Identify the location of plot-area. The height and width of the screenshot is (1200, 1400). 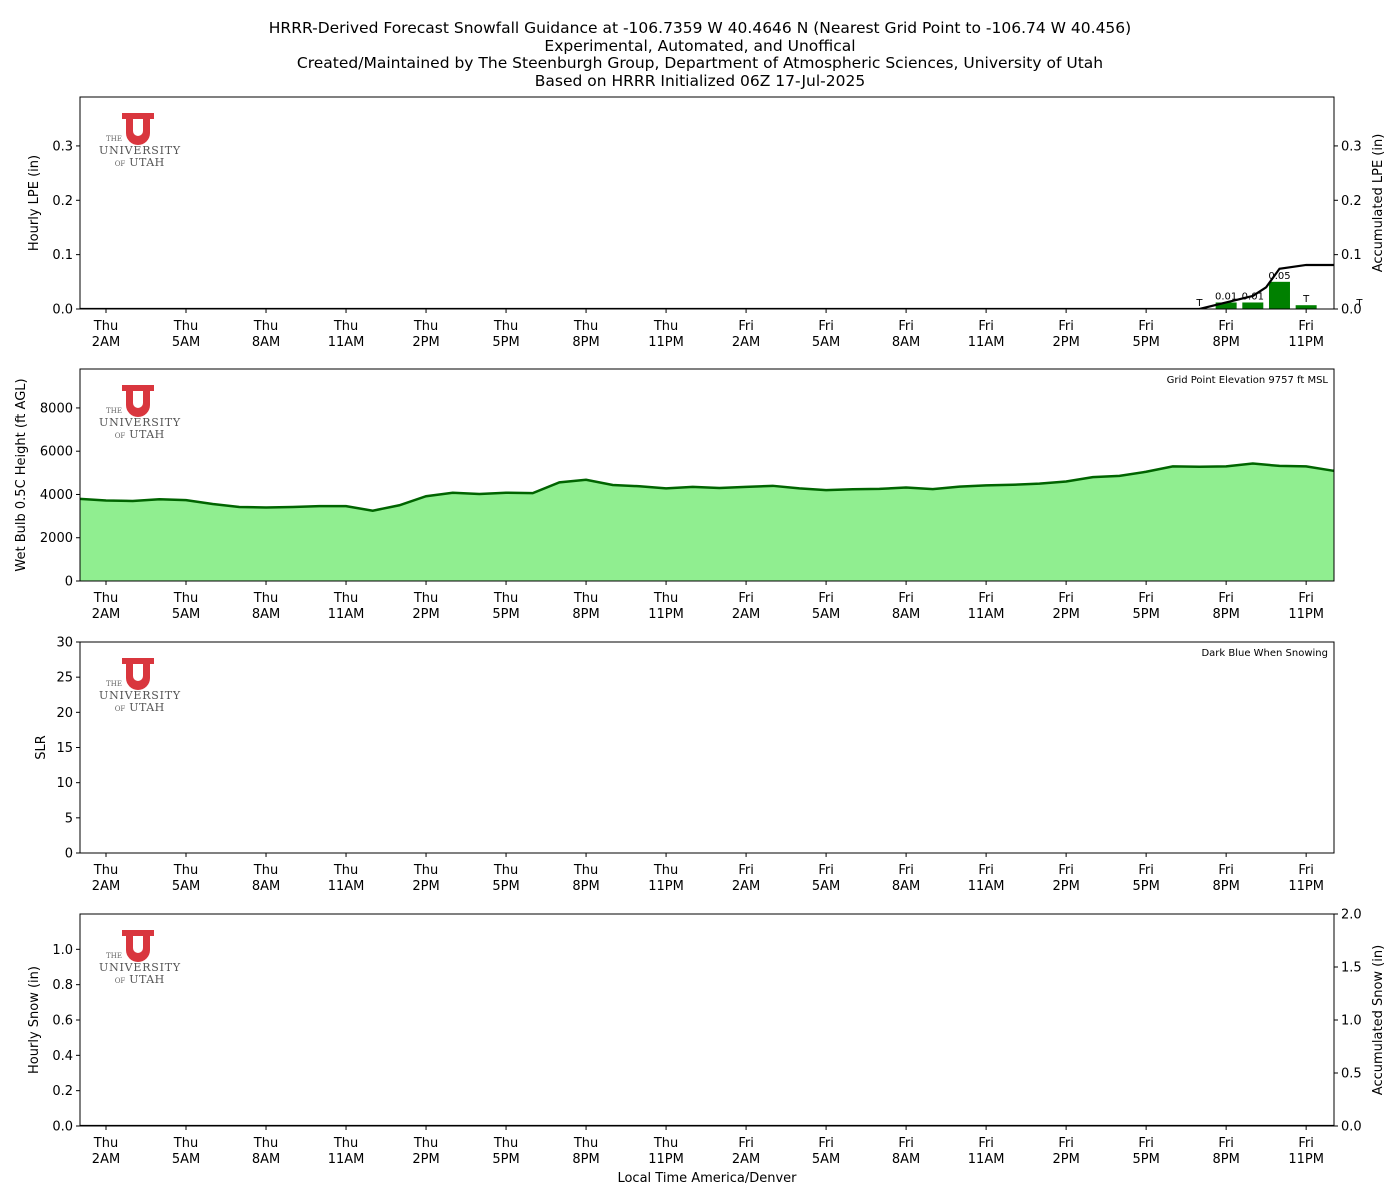
(707, 286).